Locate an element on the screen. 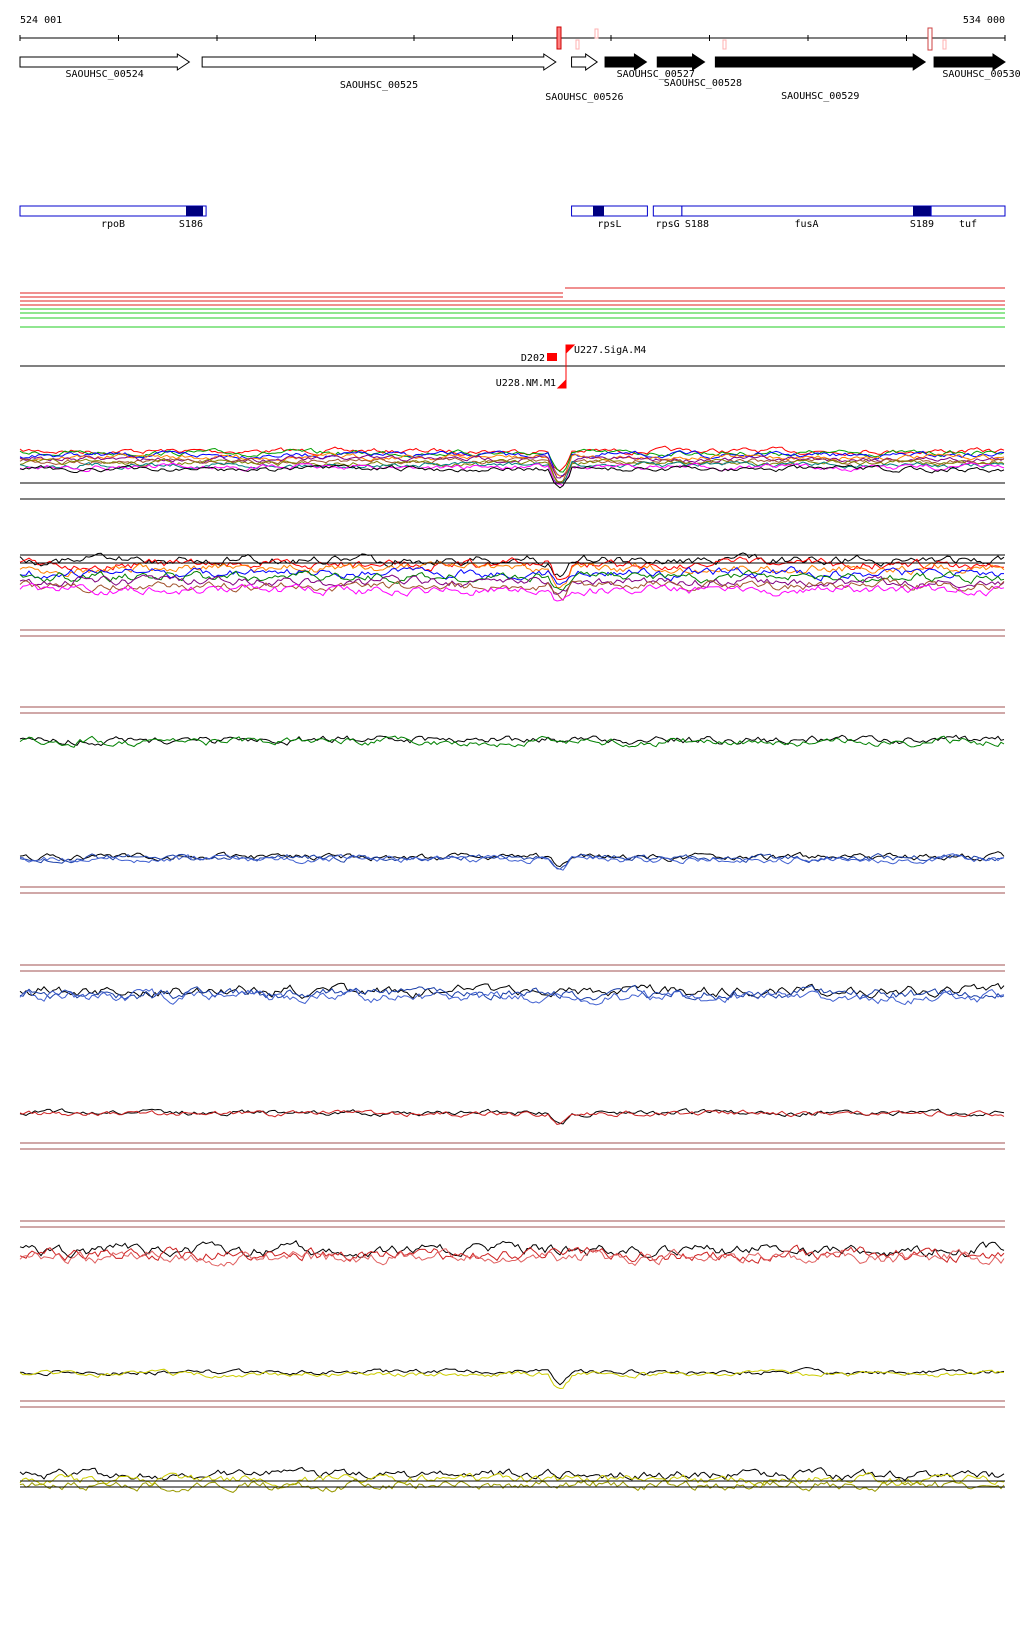 The width and height of the screenshot is (1024, 1640). ruler-start-label: 524 001 is located at coordinates (41, 20).